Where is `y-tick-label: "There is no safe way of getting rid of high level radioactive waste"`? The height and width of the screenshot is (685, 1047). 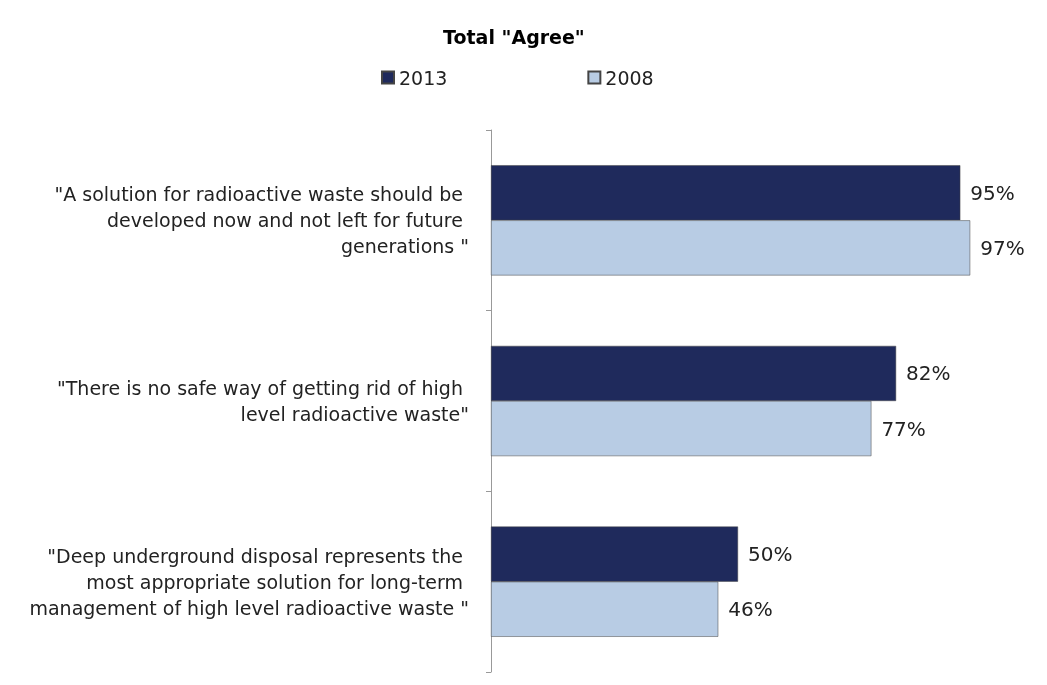 y-tick-label: "There is no safe way of getting rid of high level radioactive waste" is located at coordinates (263, 401).